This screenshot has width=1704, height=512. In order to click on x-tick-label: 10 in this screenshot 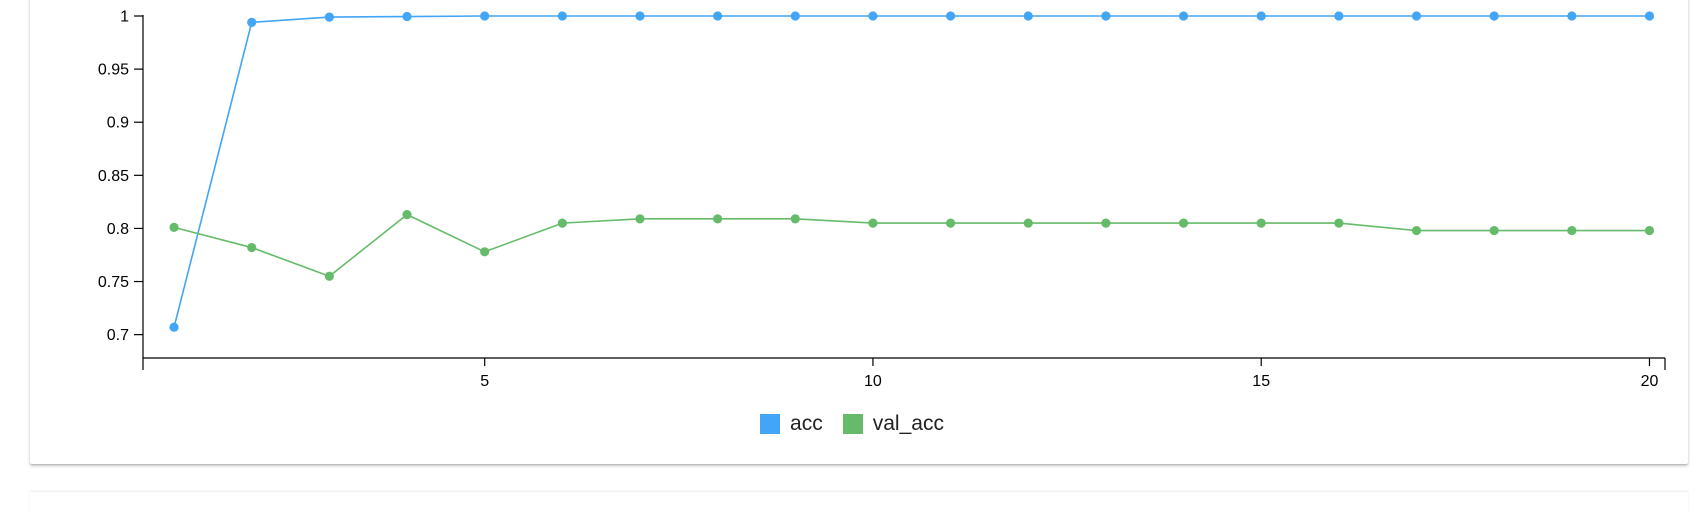, I will do `click(873, 381)`.